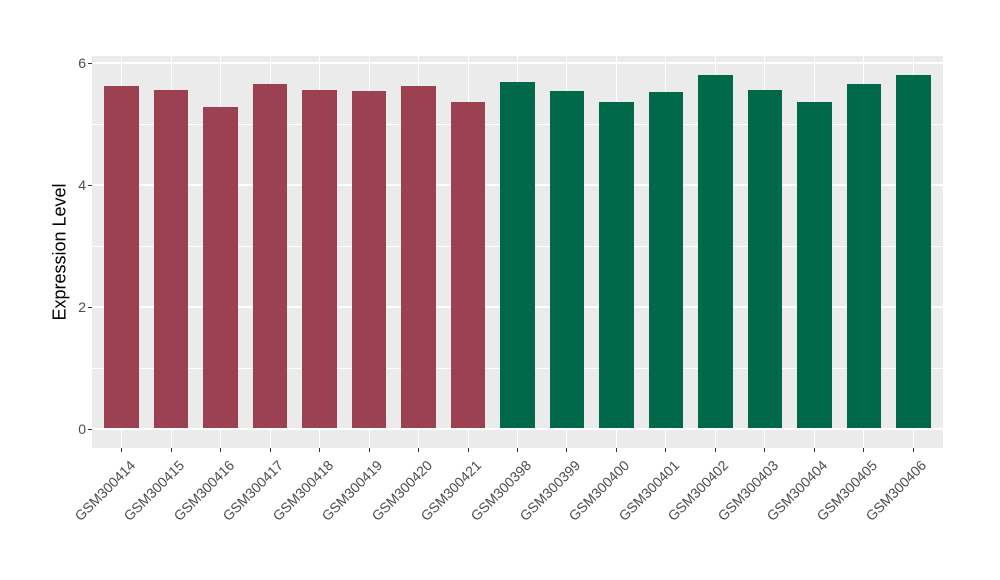 The width and height of the screenshot is (1000, 580). What do you see at coordinates (616, 265) in the screenshot?
I see `bar-GSM300400` at bounding box center [616, 265].